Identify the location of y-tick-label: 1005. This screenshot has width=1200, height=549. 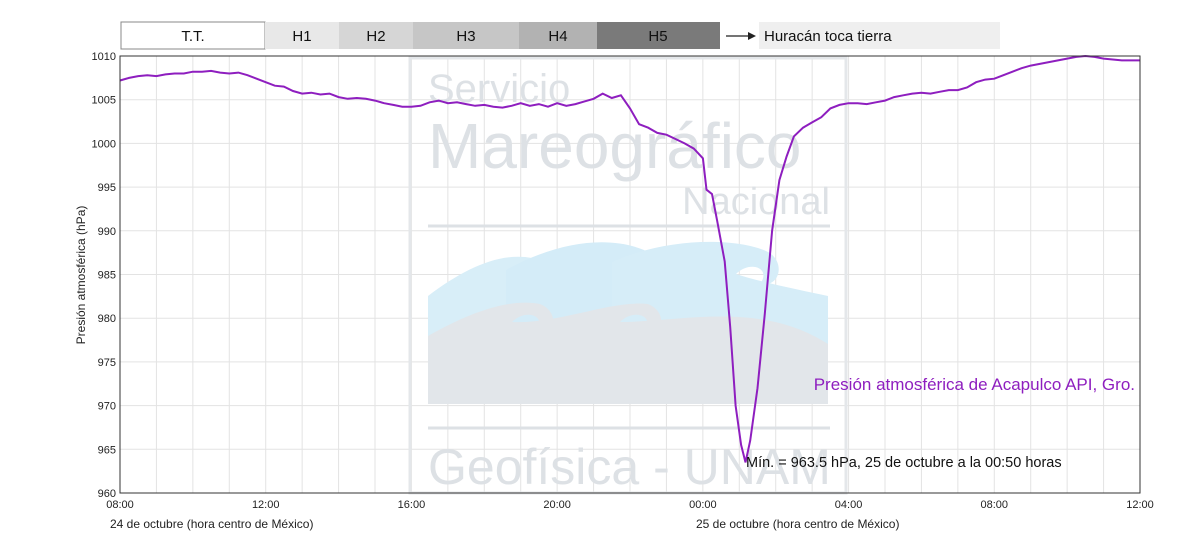
(104, 101).